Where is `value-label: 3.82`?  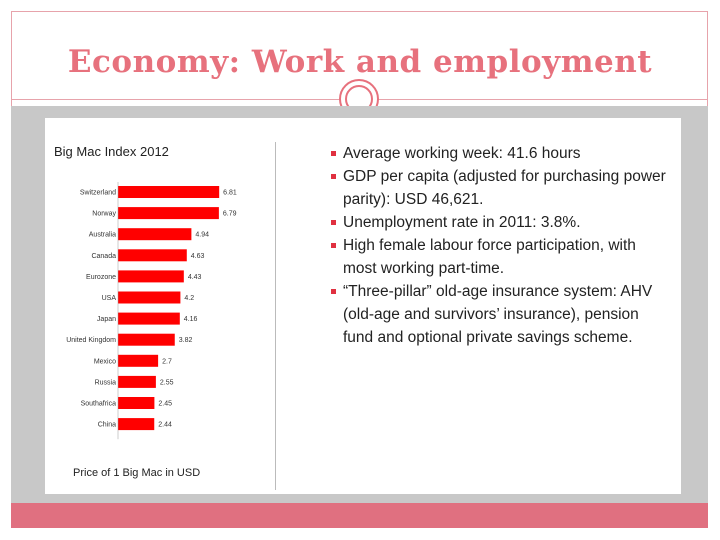
value-label: 3.82 is located at coordinates (186, 340).